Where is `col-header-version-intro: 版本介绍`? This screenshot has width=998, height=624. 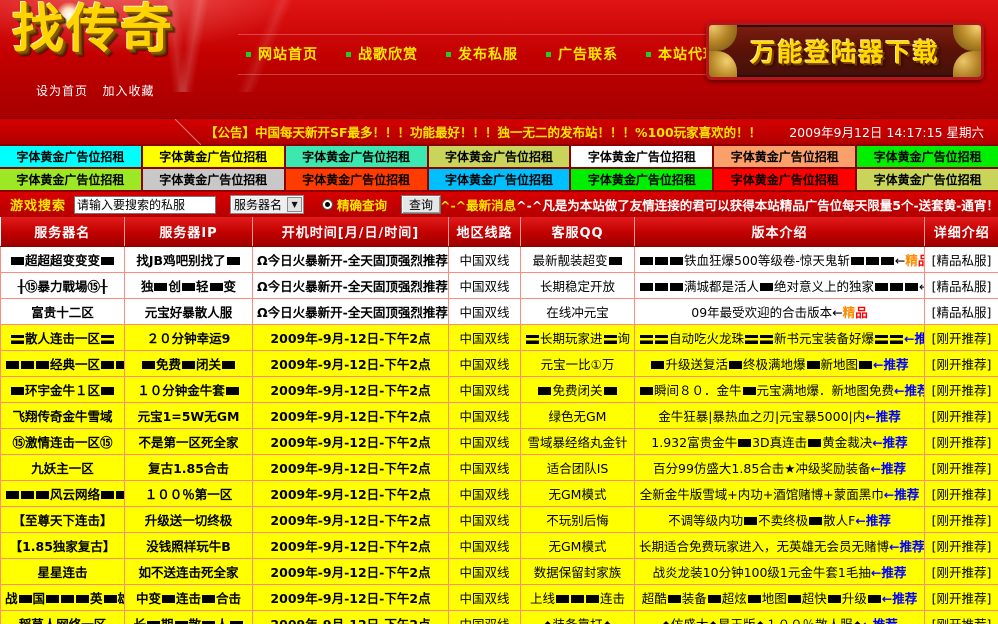 col-header-version-intro: 版本介绍 is located at coordinates (779, 232).